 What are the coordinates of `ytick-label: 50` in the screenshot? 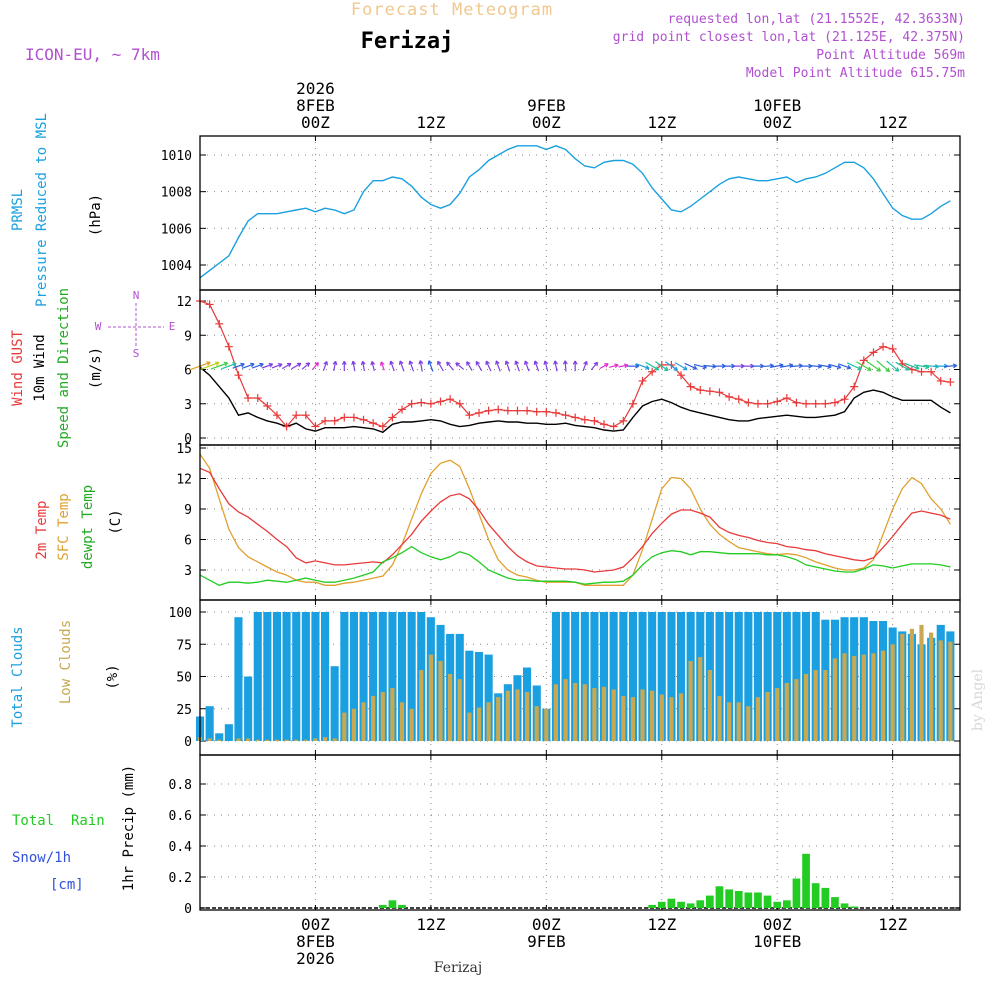 It's located at (184, 678).